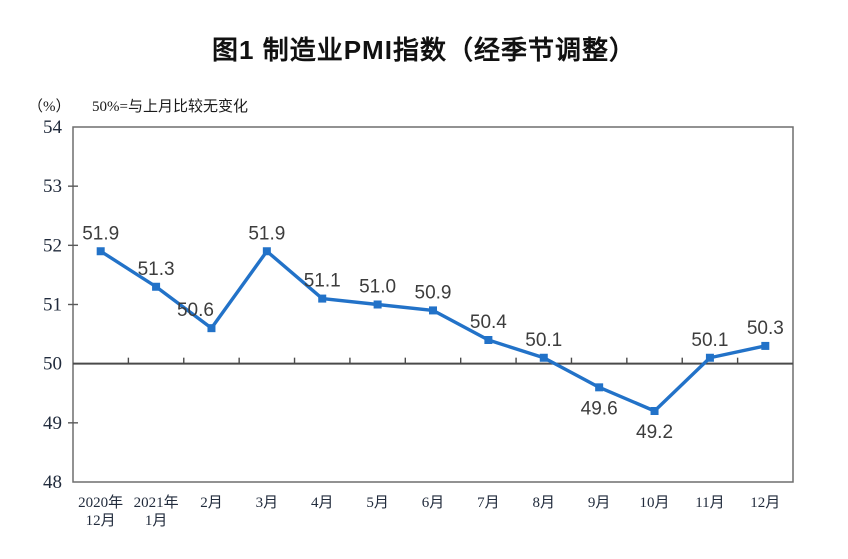 The width and height of the screenshot is (848, 559). I want to click on data-point-label: 50.9, so click(433, 292).